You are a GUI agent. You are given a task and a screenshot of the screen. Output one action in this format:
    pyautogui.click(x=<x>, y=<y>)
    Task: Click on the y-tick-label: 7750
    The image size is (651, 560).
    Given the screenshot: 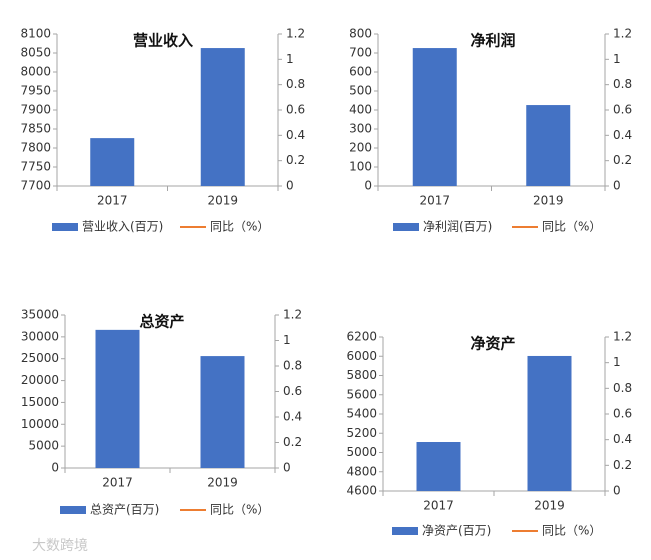 What is the action you would take?
    pyautogui.click(x=35, y=167)
    